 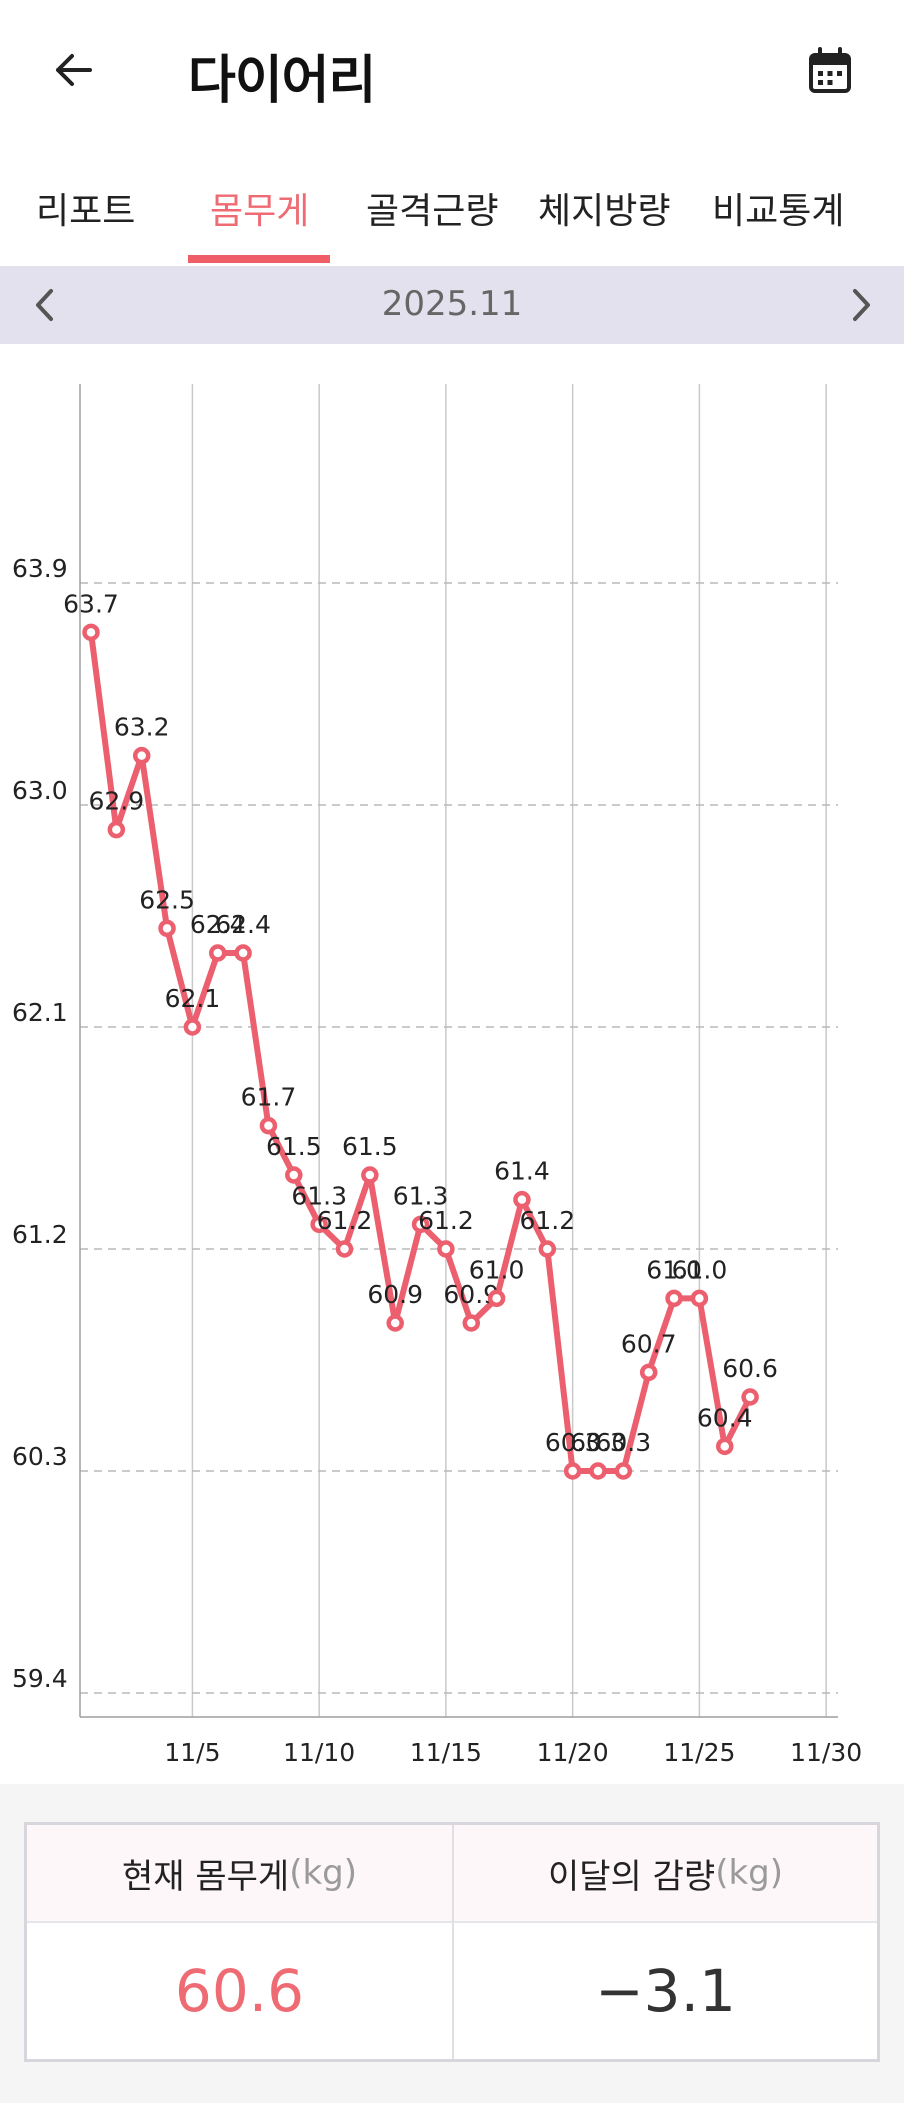 I want to click on data-label: 61.7, so click(x=269, y=1097).